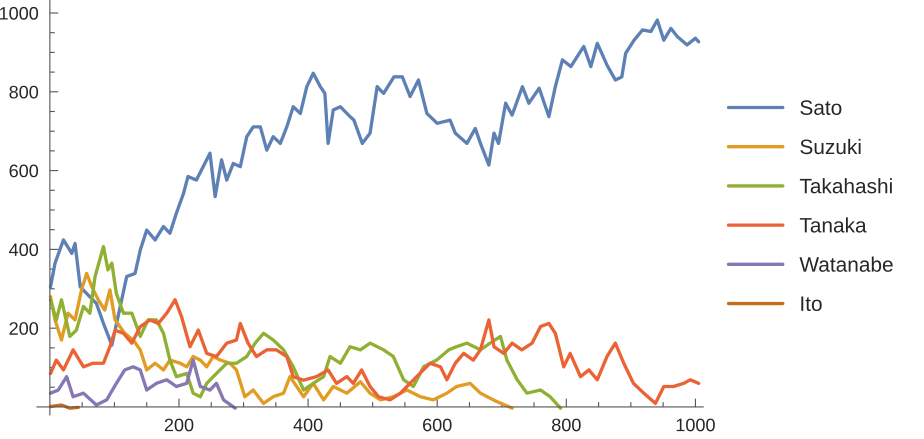  I want to click on x-tick-label: 800, so click(566, 425).